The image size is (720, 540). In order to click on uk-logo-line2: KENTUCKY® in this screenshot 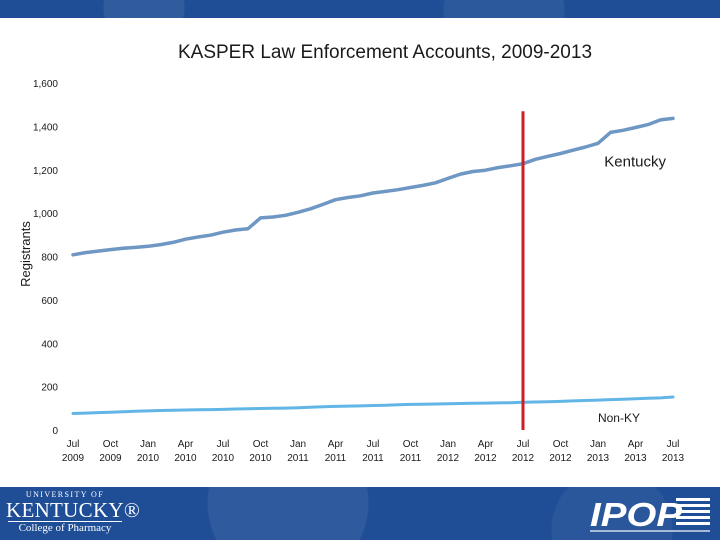, I will do `click(73, 510)`.